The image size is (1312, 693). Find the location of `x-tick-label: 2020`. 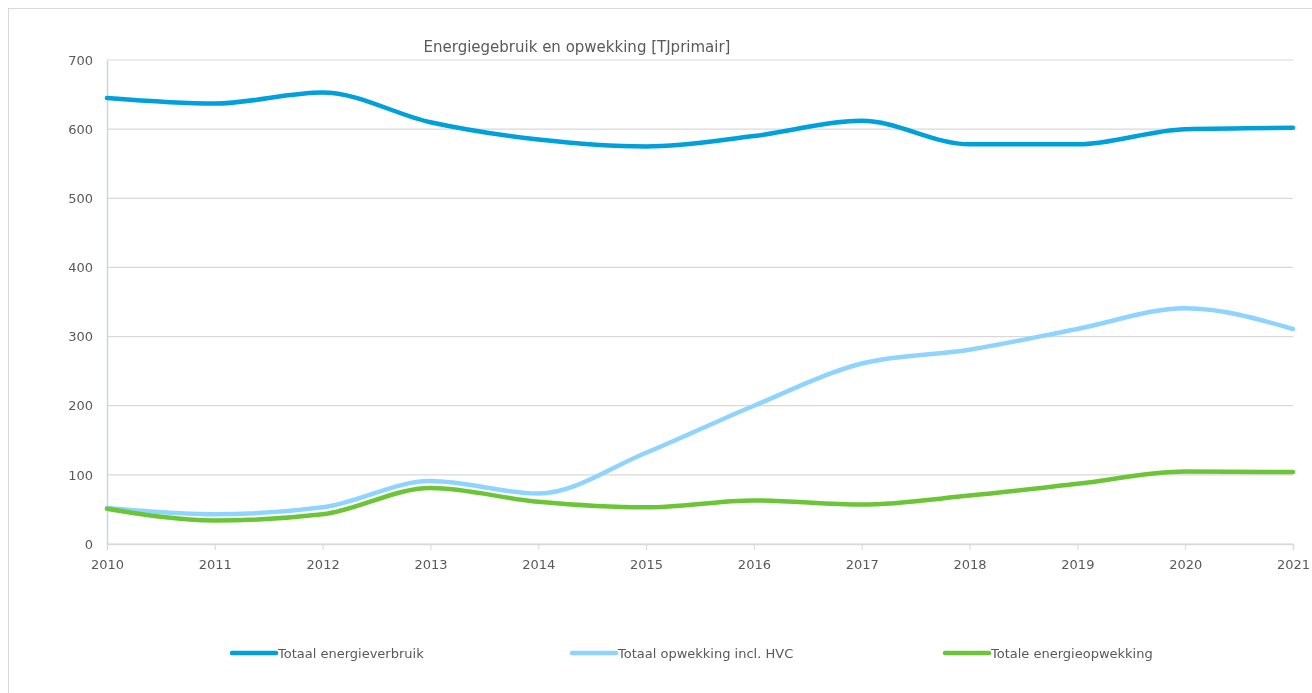

x-tick-label: 2020 is located at coordinates (1186, 565).